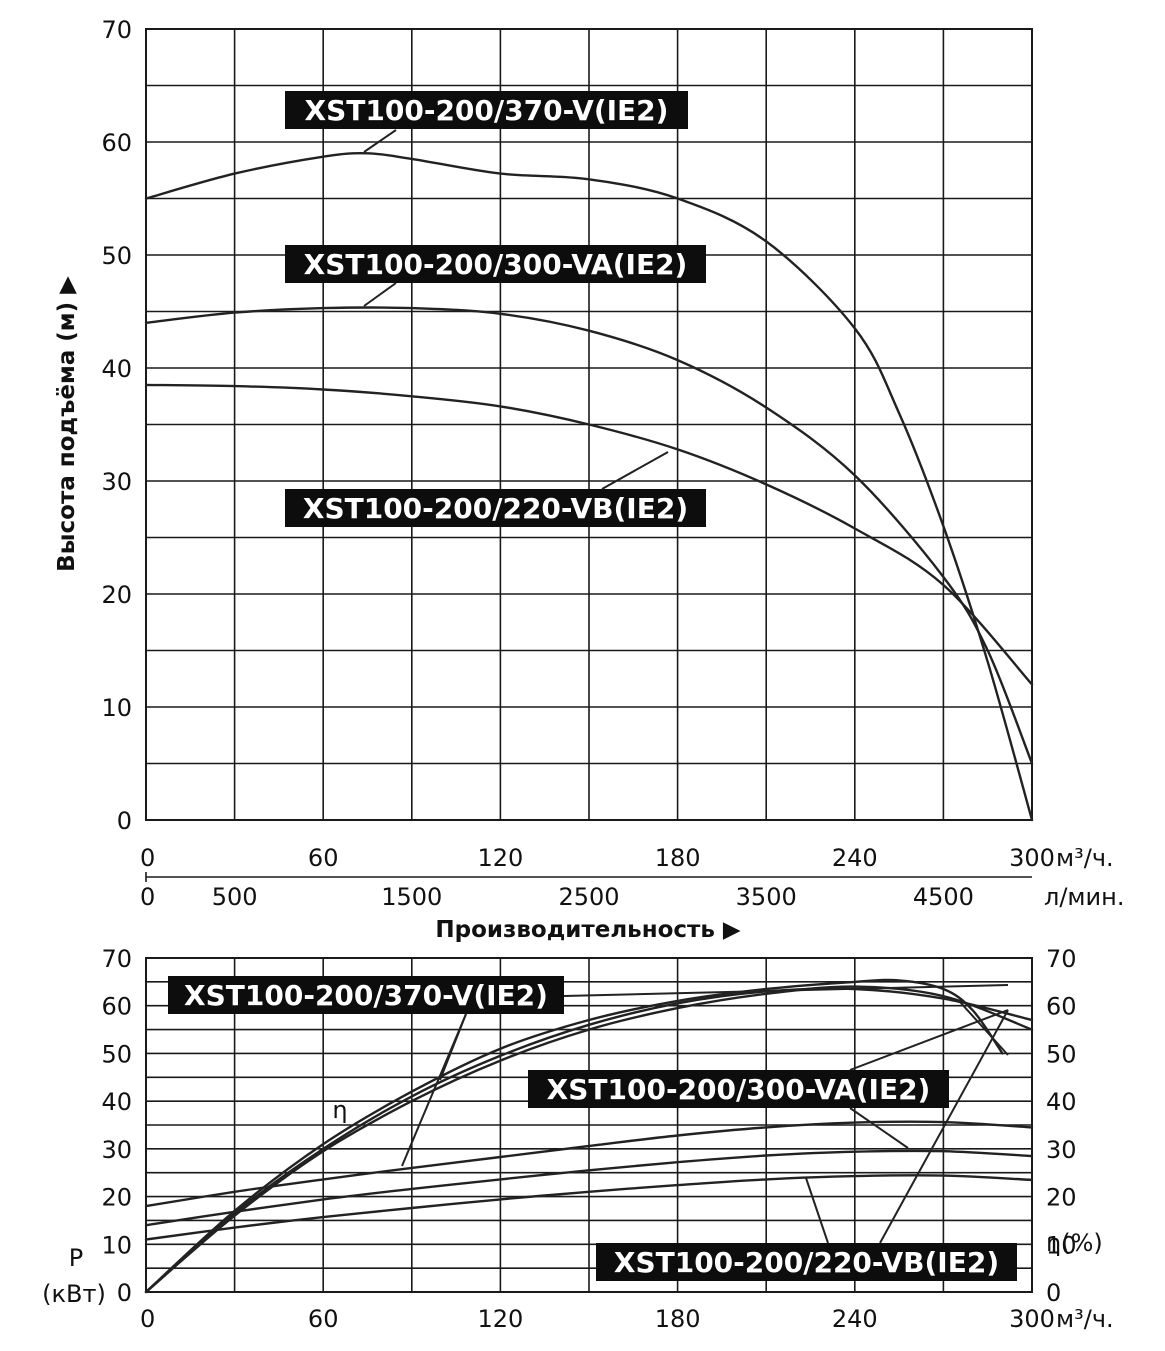 The height and width of the screenshot is (1351, 1165). I want to click on bottom-label-series-1-text: XST100-200/300-VA(IE2), so click(739, 1089).